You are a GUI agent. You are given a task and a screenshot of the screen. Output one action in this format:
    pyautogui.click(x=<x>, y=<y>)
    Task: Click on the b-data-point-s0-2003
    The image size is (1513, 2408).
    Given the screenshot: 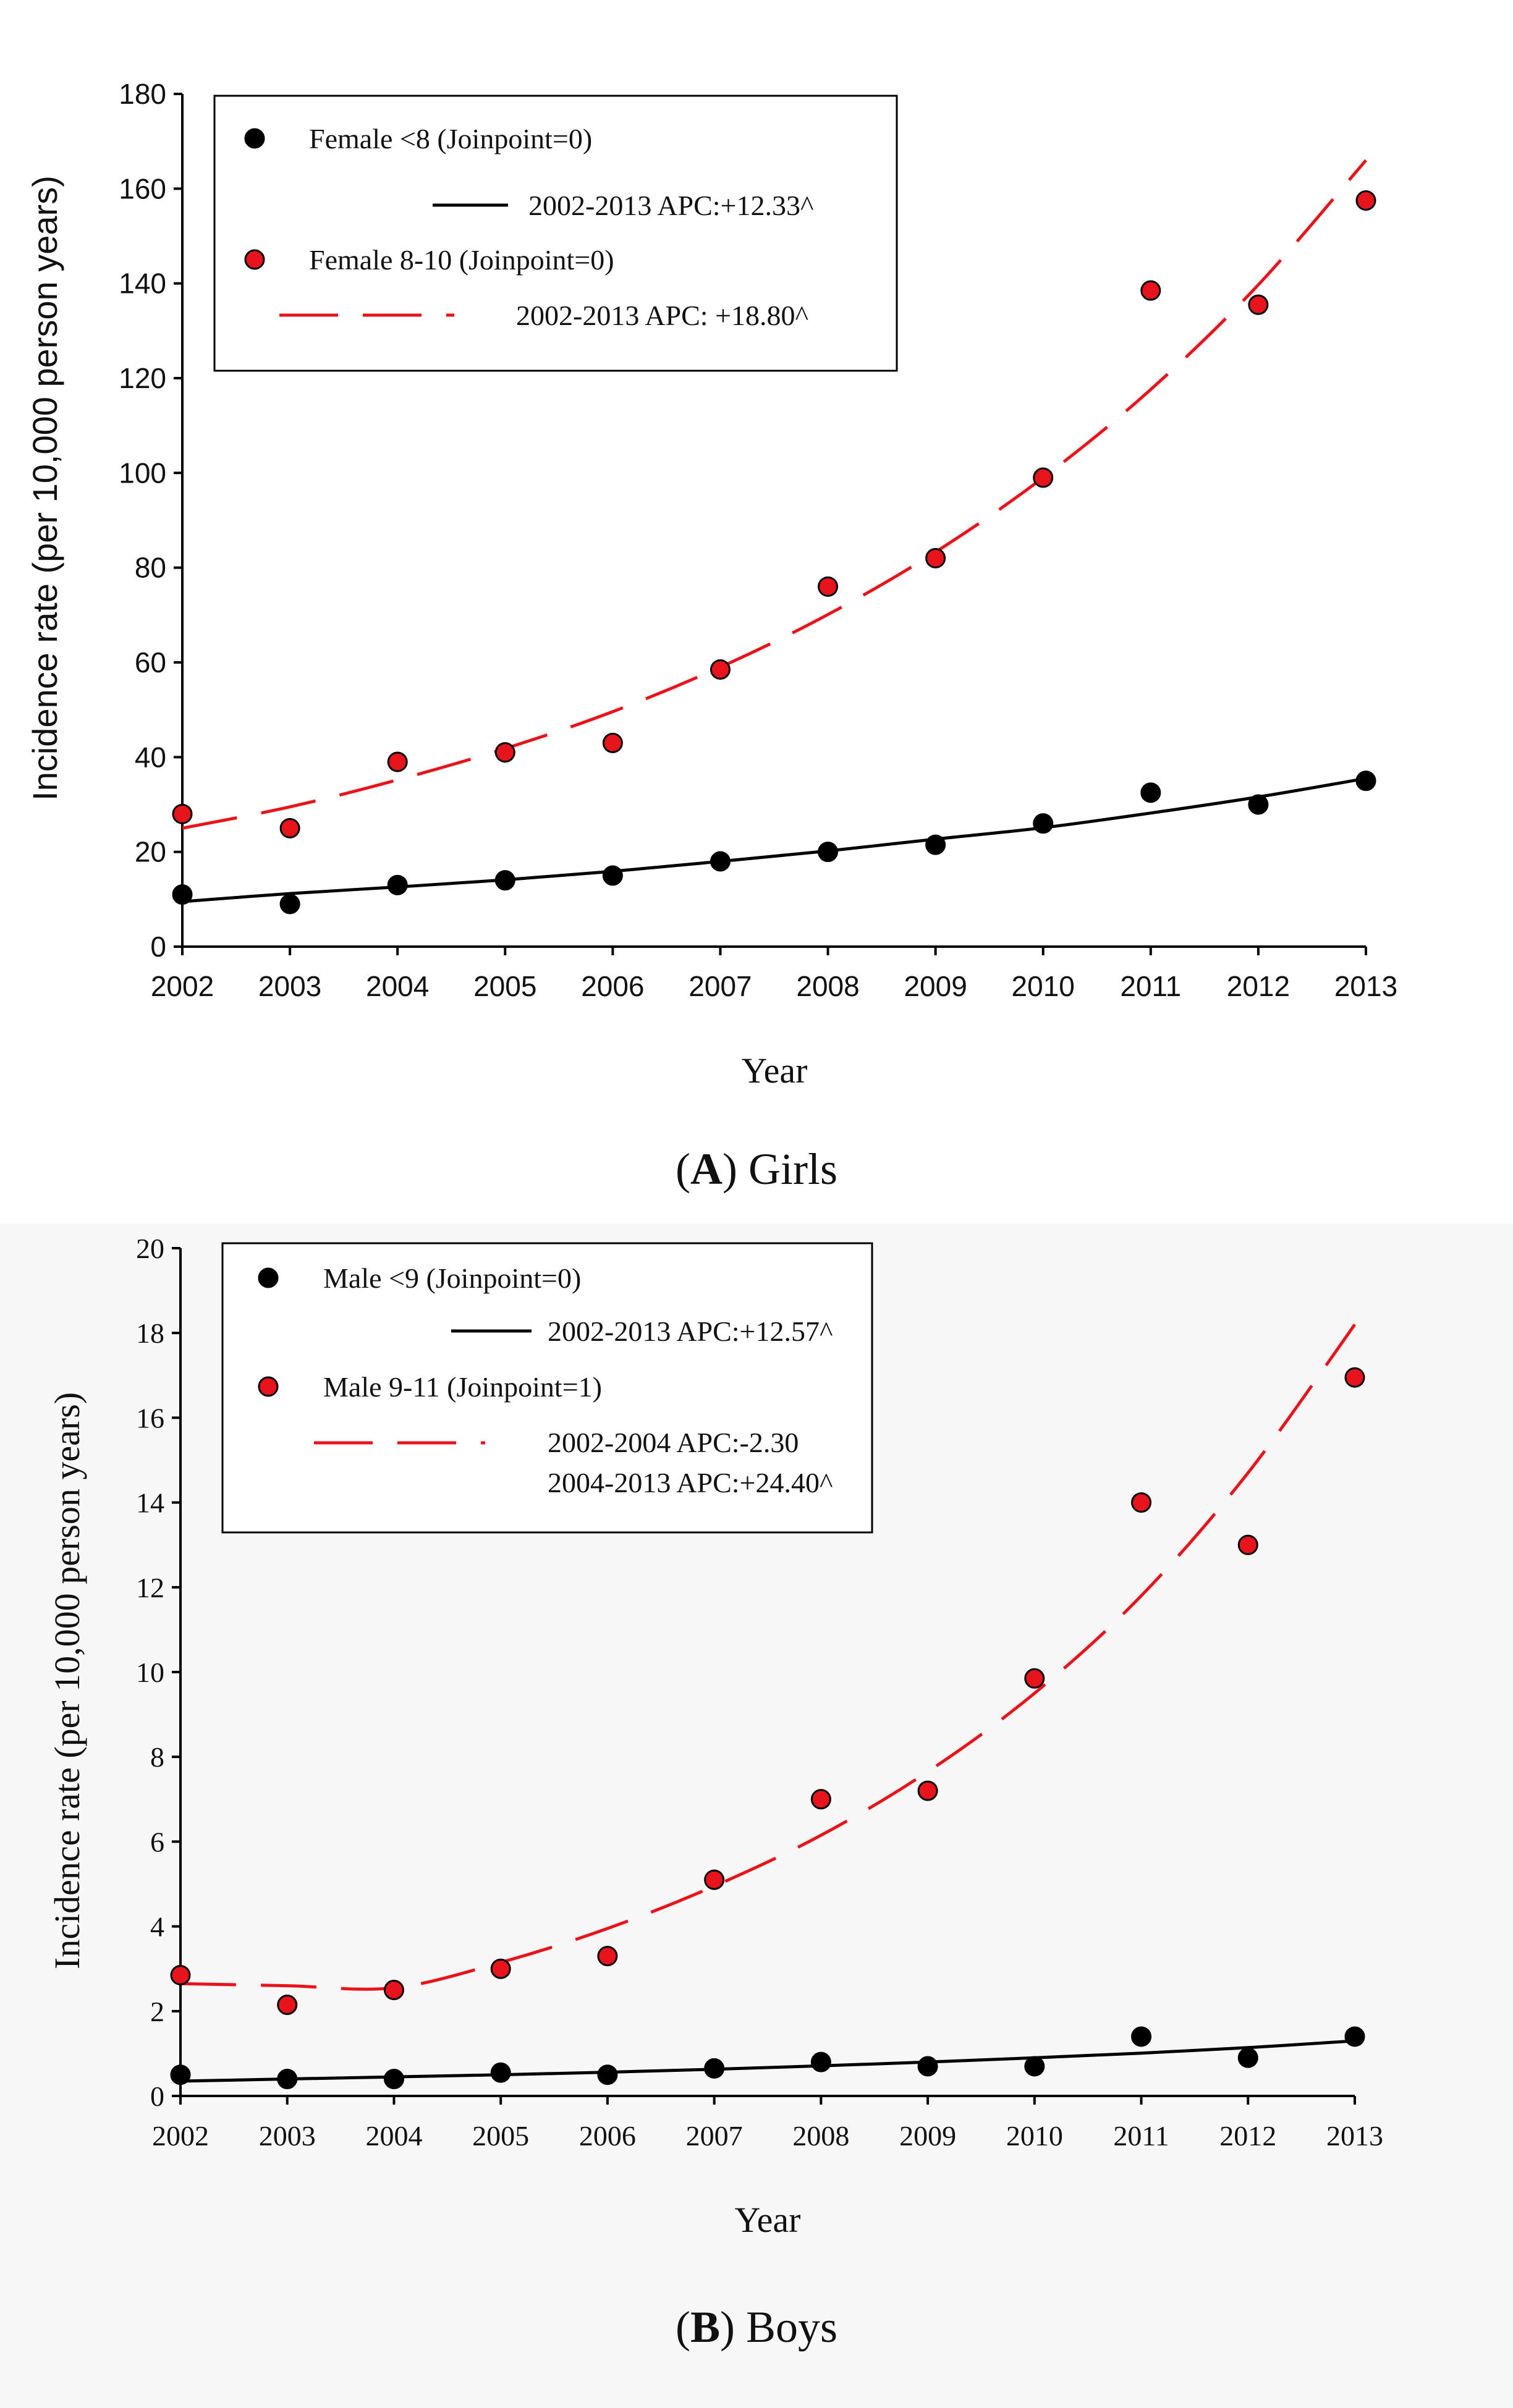 What is the action you would take?
    pyautogui.click(x=287, y=2079)
    